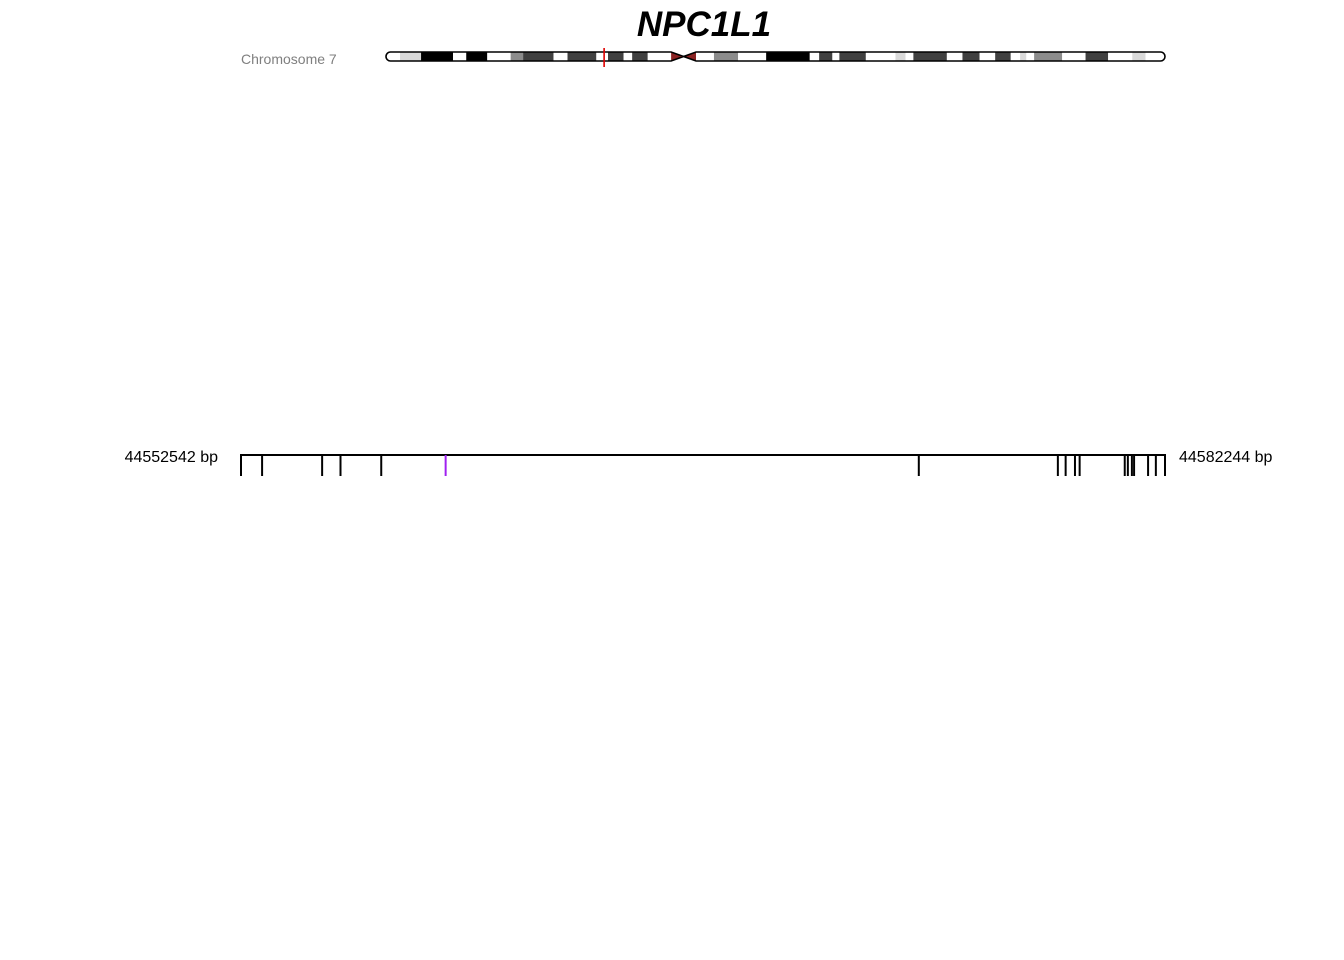 The image size is (1344, 960). Describe the element at coordinates (703, 465) in the screenshot. I see `exon-ticks` at that location.